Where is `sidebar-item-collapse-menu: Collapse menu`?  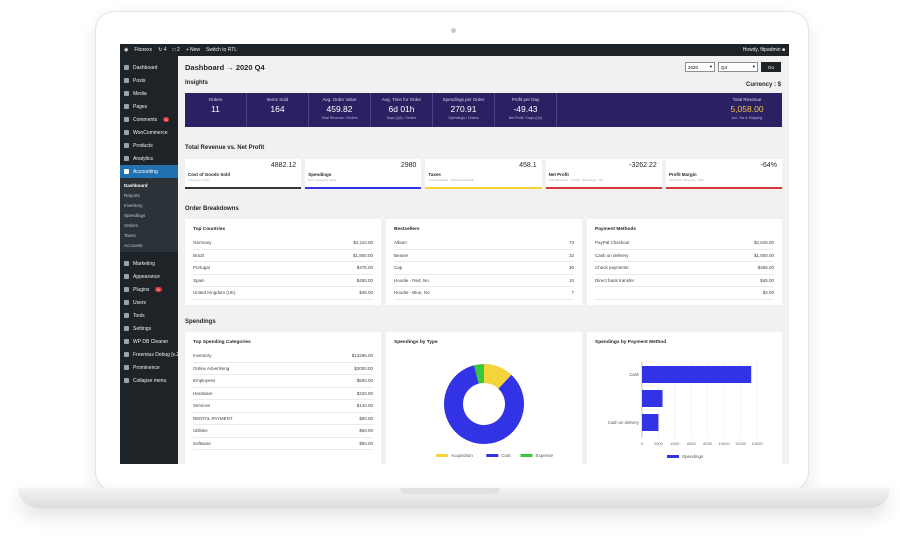 sidebar-item-collapse-menu: Collapse menu is located at coordinates (149, 380).